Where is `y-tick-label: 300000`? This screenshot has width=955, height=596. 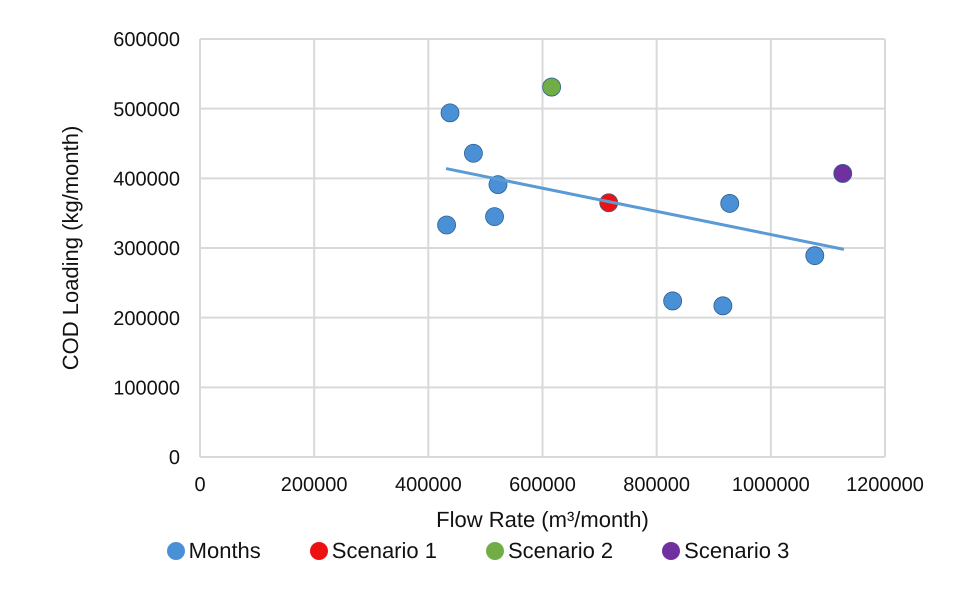
y-tick-label: 300000 is located at coordinates (146, 249).